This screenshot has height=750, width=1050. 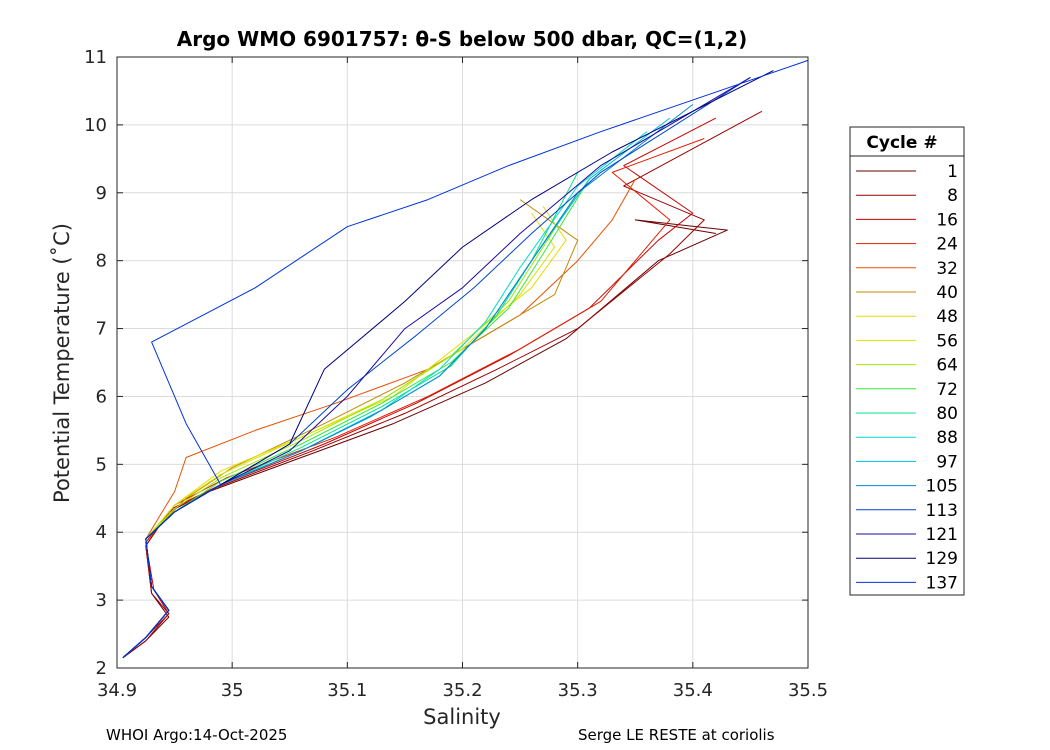 What do you see at coordinates (95, 57) in the screenshot?
I see `y-tick-label: 11` at bounding box center [95, 57].